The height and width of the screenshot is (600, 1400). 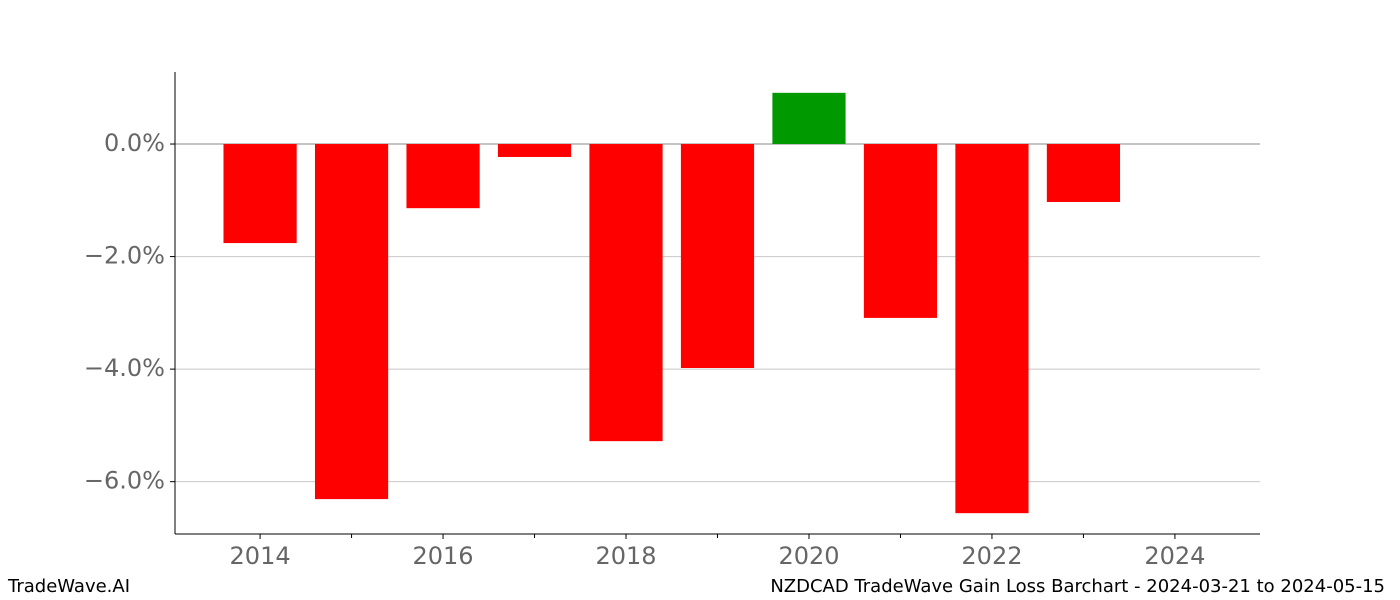 I want to click on y-tick-label: −2.0%, so click(x=124, y=256).